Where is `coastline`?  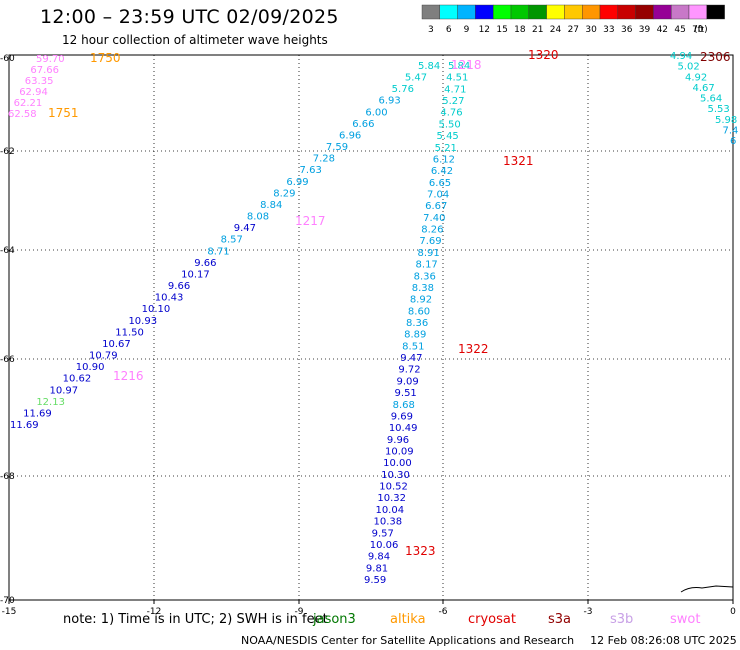
coastline is located at coordinates (707, 589).